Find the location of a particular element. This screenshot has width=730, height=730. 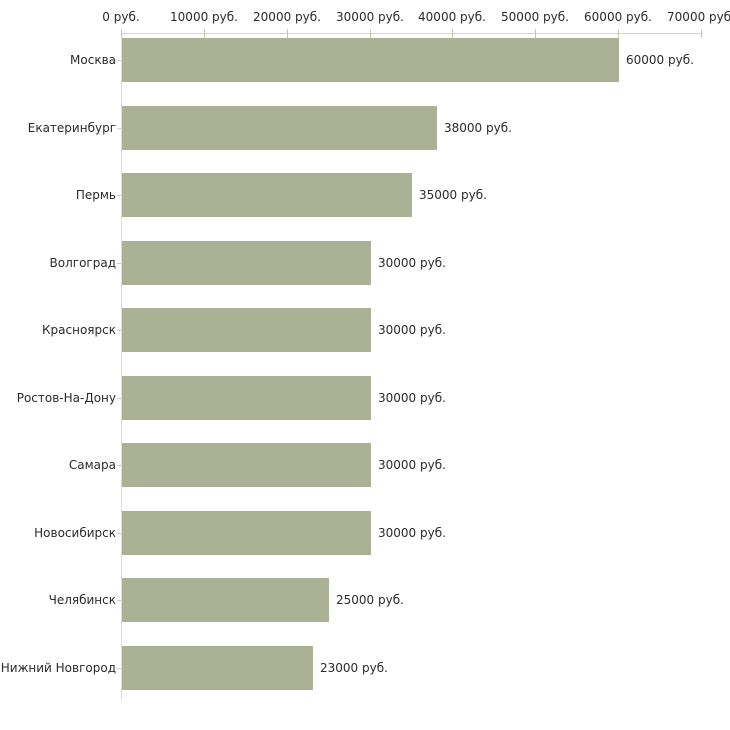

x-axis-tick-label: 40000 руб. is located at coordinates (452, 17).